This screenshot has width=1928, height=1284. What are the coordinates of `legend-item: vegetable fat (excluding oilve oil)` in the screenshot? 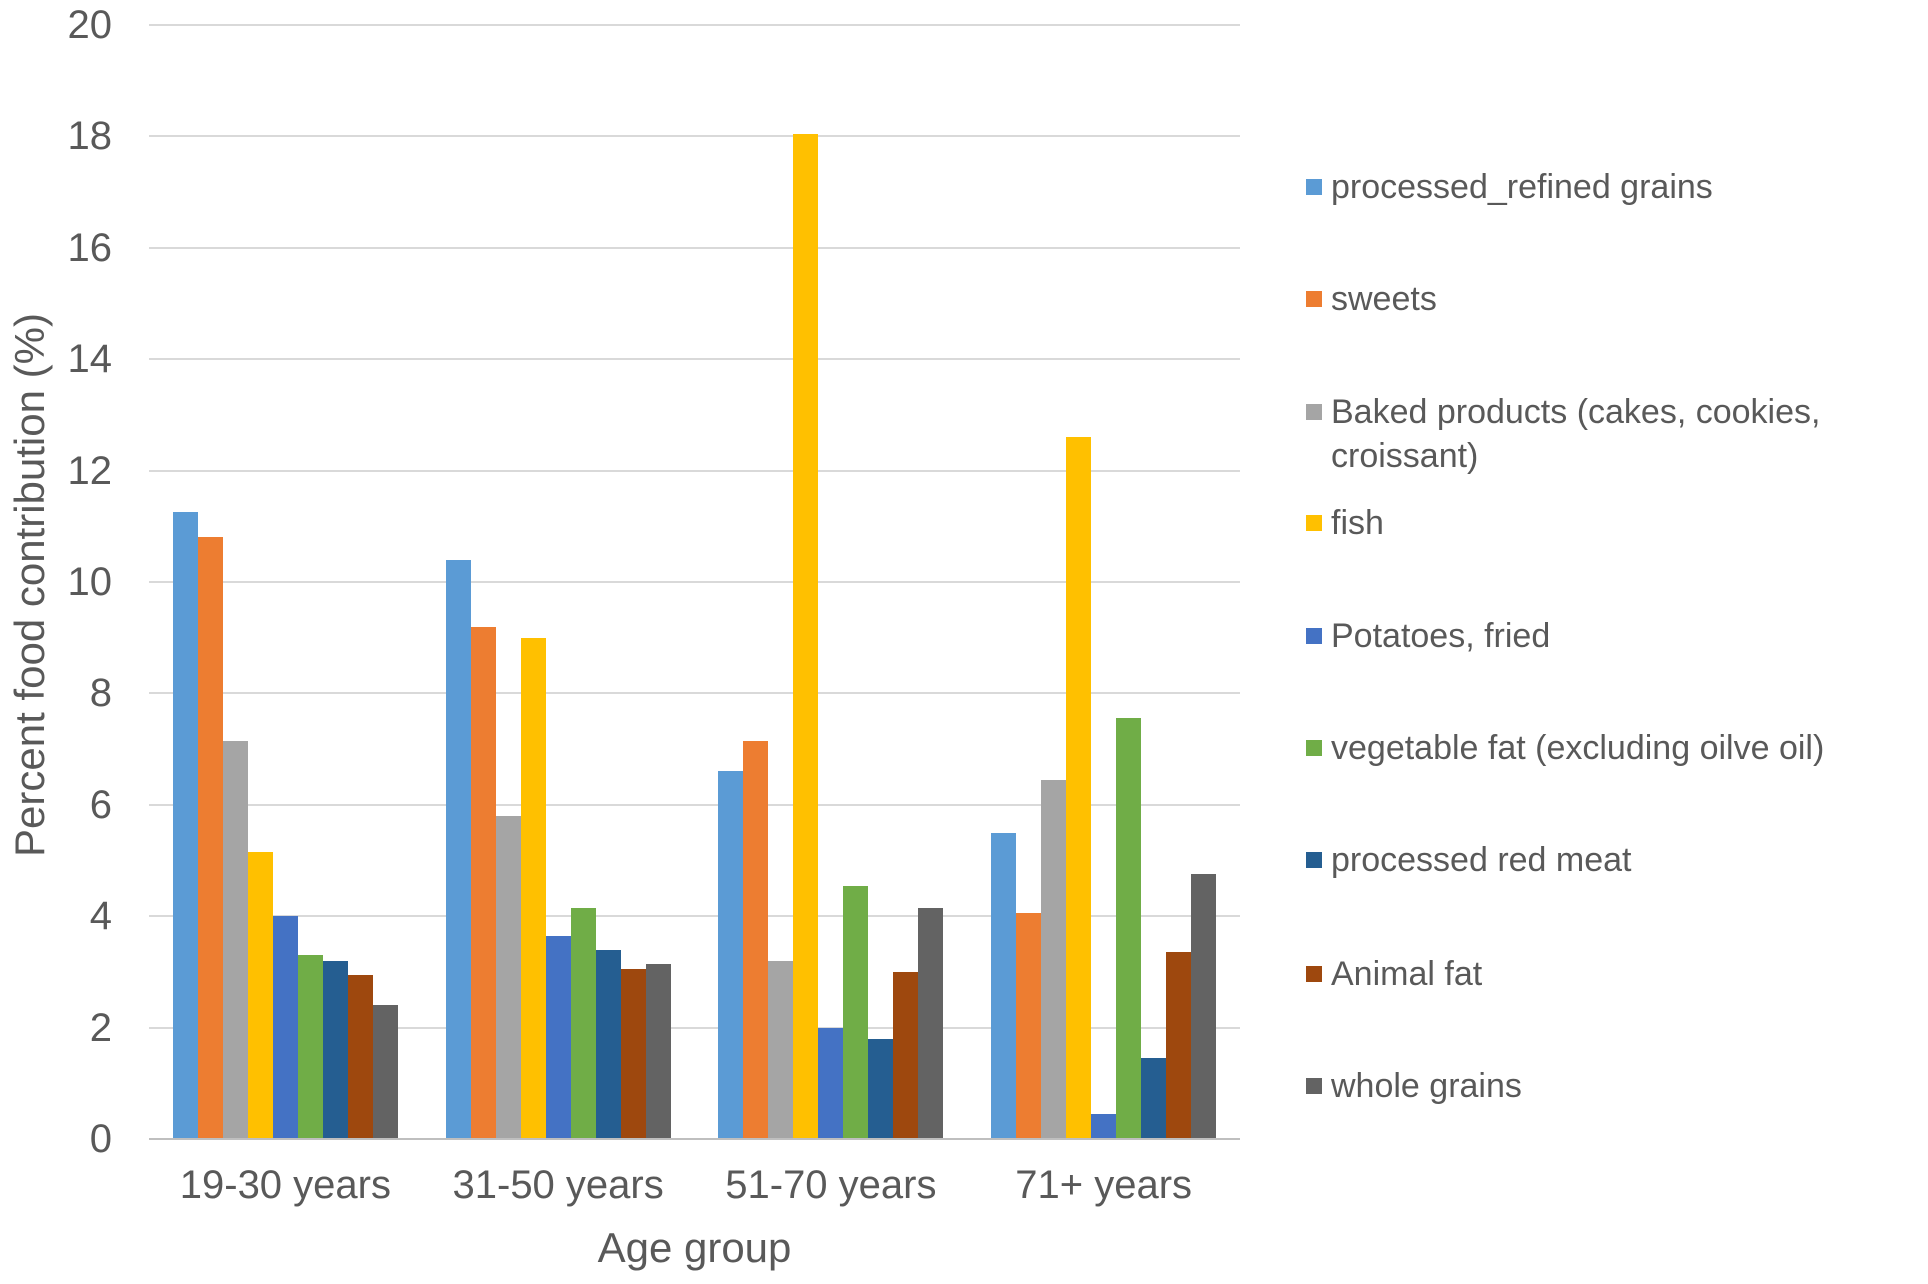 It's located at (1565, 748).